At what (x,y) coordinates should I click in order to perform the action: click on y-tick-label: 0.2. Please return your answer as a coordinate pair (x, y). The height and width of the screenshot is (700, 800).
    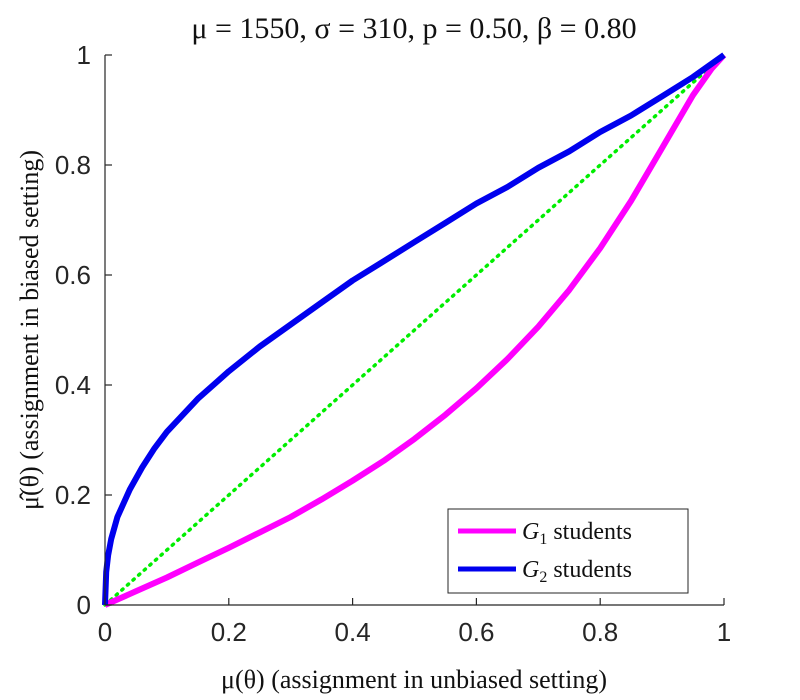
    Looking at the image, I should click on (73, 495).